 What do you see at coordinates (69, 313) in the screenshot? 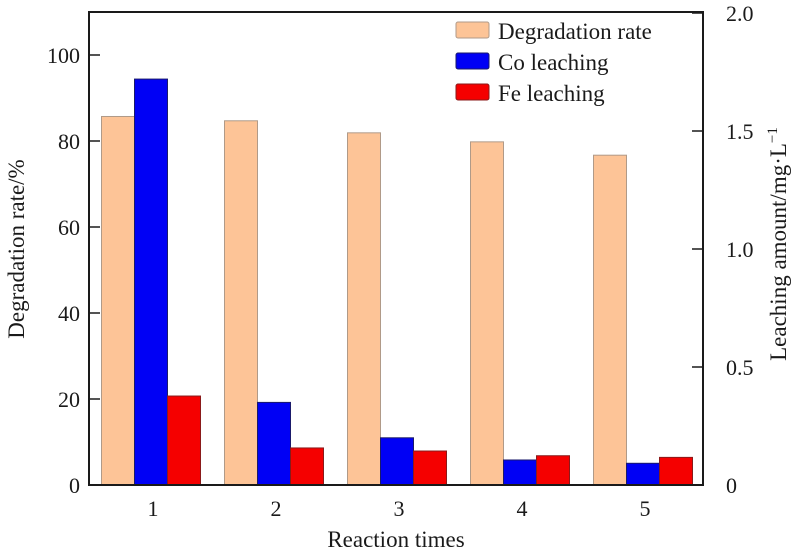
I see `y-tick-label: 40` at bounding box center [69, 313].